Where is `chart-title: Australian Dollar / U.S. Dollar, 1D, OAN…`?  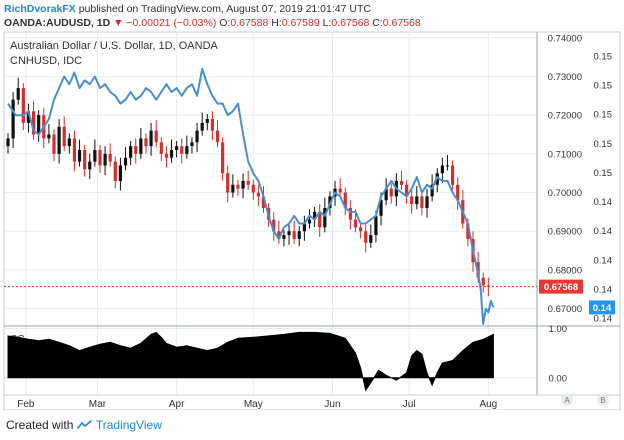 chart-title: Australian Dollar / U.S. Dollar, 1D, OAN… is located at coordinates (114, 46).